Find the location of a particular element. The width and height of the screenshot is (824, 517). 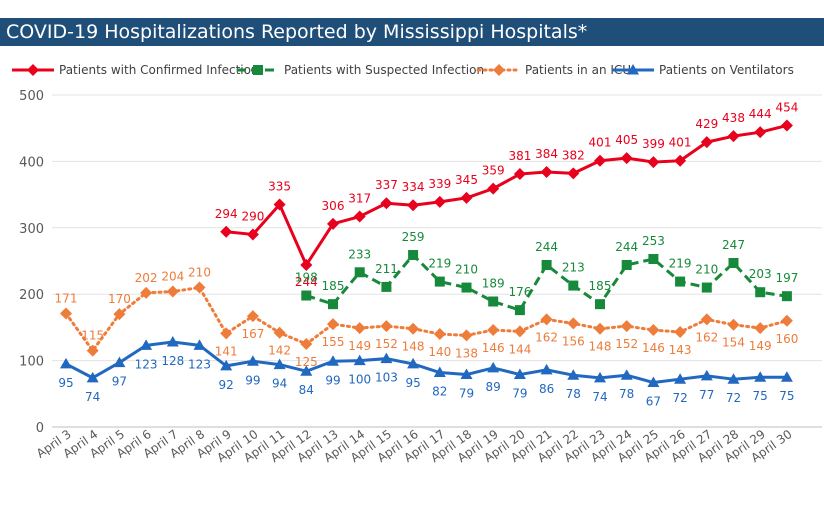

data-label: 210 is located at coordinates (706, 270).